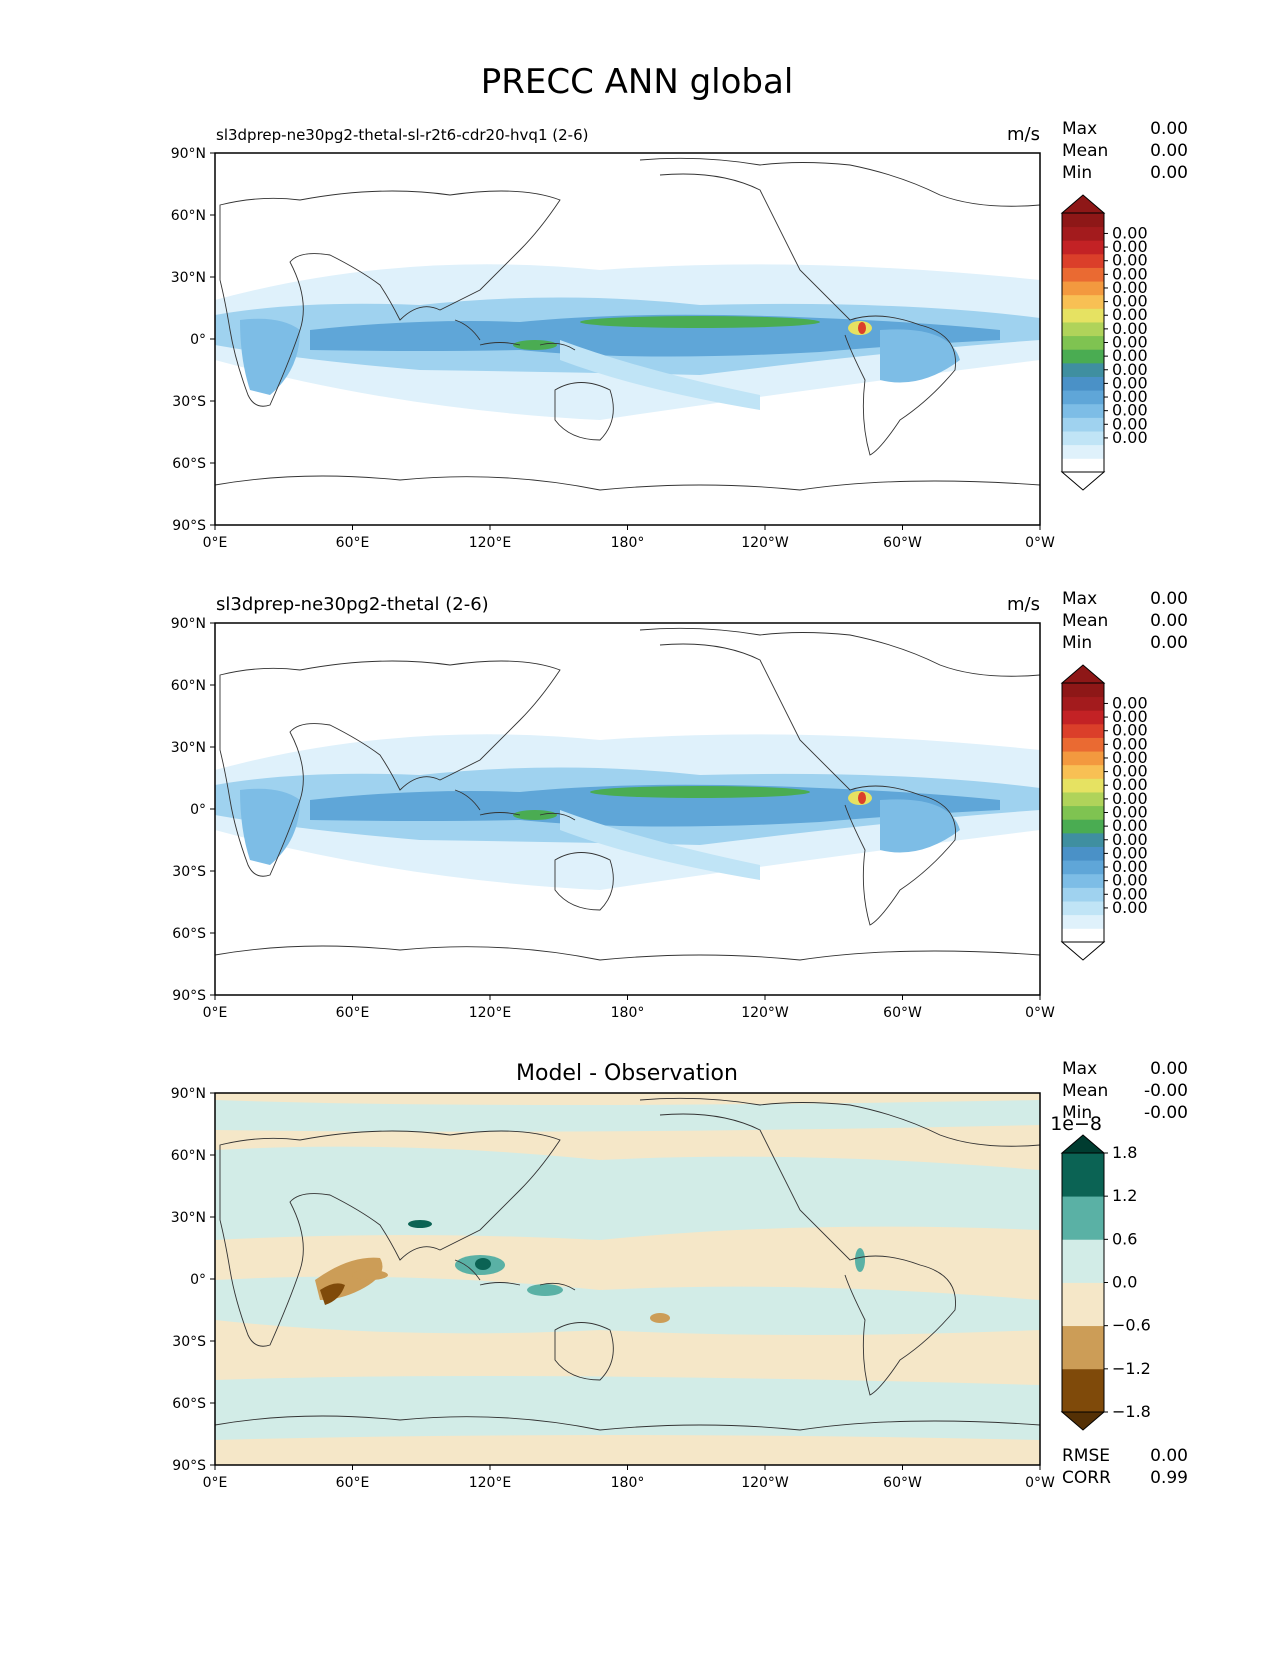  What do you see at coordinates (1079, 1069) in the screenshot?
I see `panel-3-stat-max-label: Max` at bounding box center [1079, 1069].